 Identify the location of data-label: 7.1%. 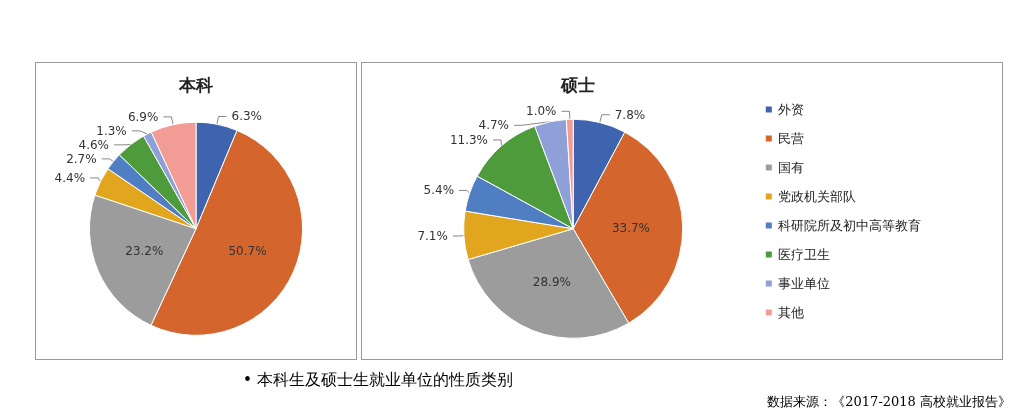
(432, 235).